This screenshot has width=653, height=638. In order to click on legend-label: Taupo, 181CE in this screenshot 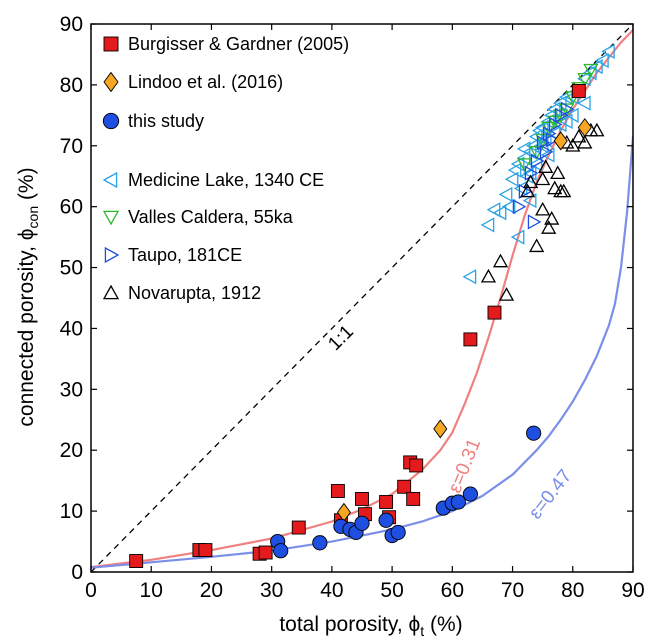, I will do `click(185, 255)`.